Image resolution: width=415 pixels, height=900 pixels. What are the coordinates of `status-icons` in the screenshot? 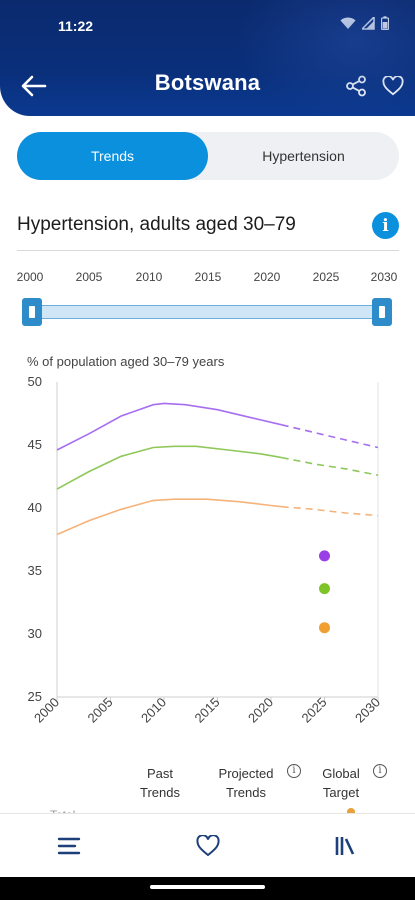 It's located at (364, 23).